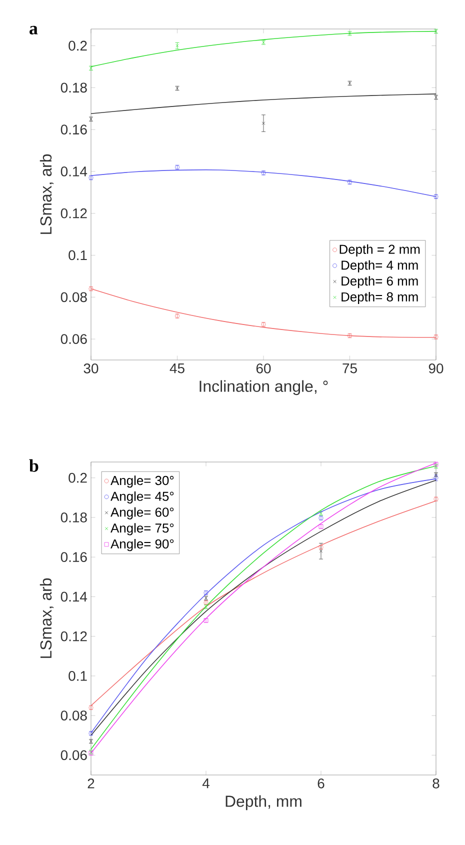 This screenshot has width=465, height=845. What do you see at coordinates (91, 369) in the screenshot?
I see `x-tick-label: 30` at bounding box center [91, 369].